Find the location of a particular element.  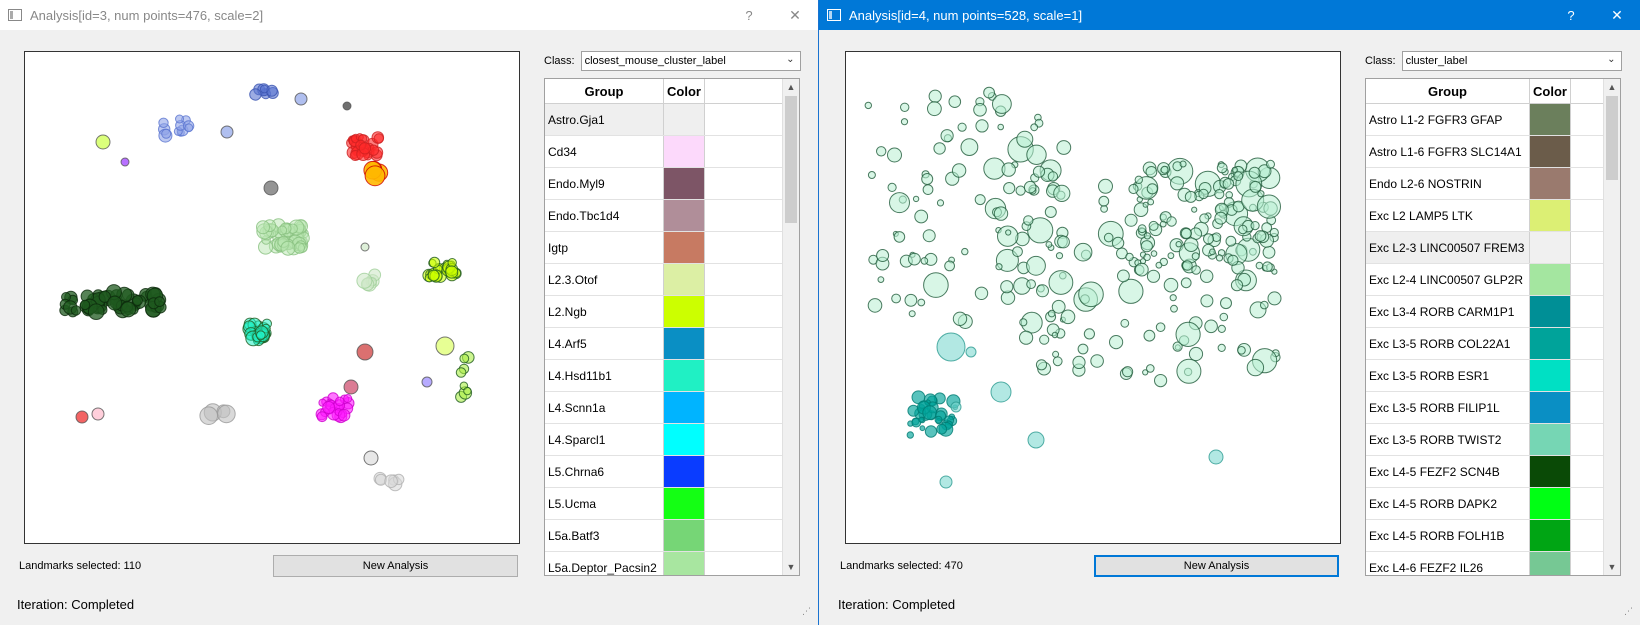

table-row: Exc L3-5 RORB FILIP1L is located at coordinates (1493, 408).